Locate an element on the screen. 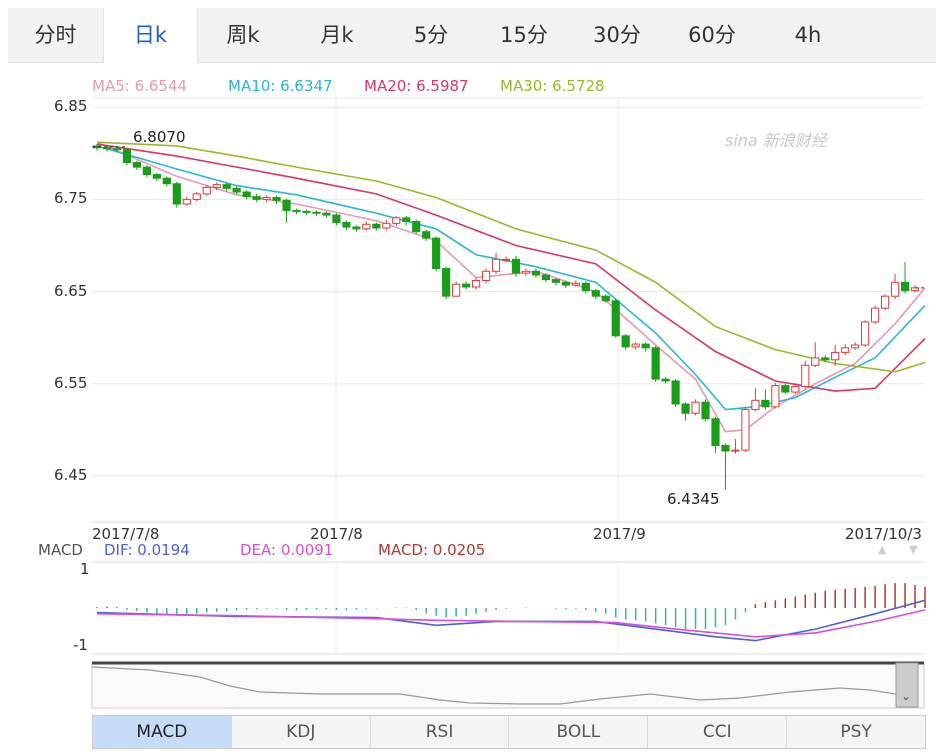 This screenshot has height=756, width=937. macd-legend-dif: DIF: 0.0194 is located at coordinates (147, 550).